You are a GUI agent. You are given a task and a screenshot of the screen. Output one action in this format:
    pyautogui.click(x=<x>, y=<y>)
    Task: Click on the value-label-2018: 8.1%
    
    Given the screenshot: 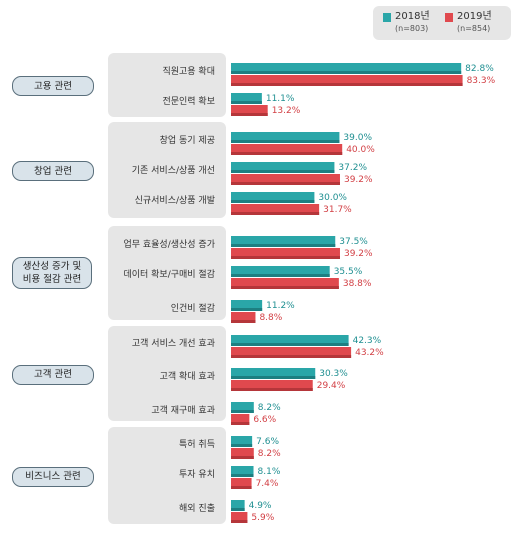 What is the action you would take?
    pyautogui.click(x=269, y=471)
    